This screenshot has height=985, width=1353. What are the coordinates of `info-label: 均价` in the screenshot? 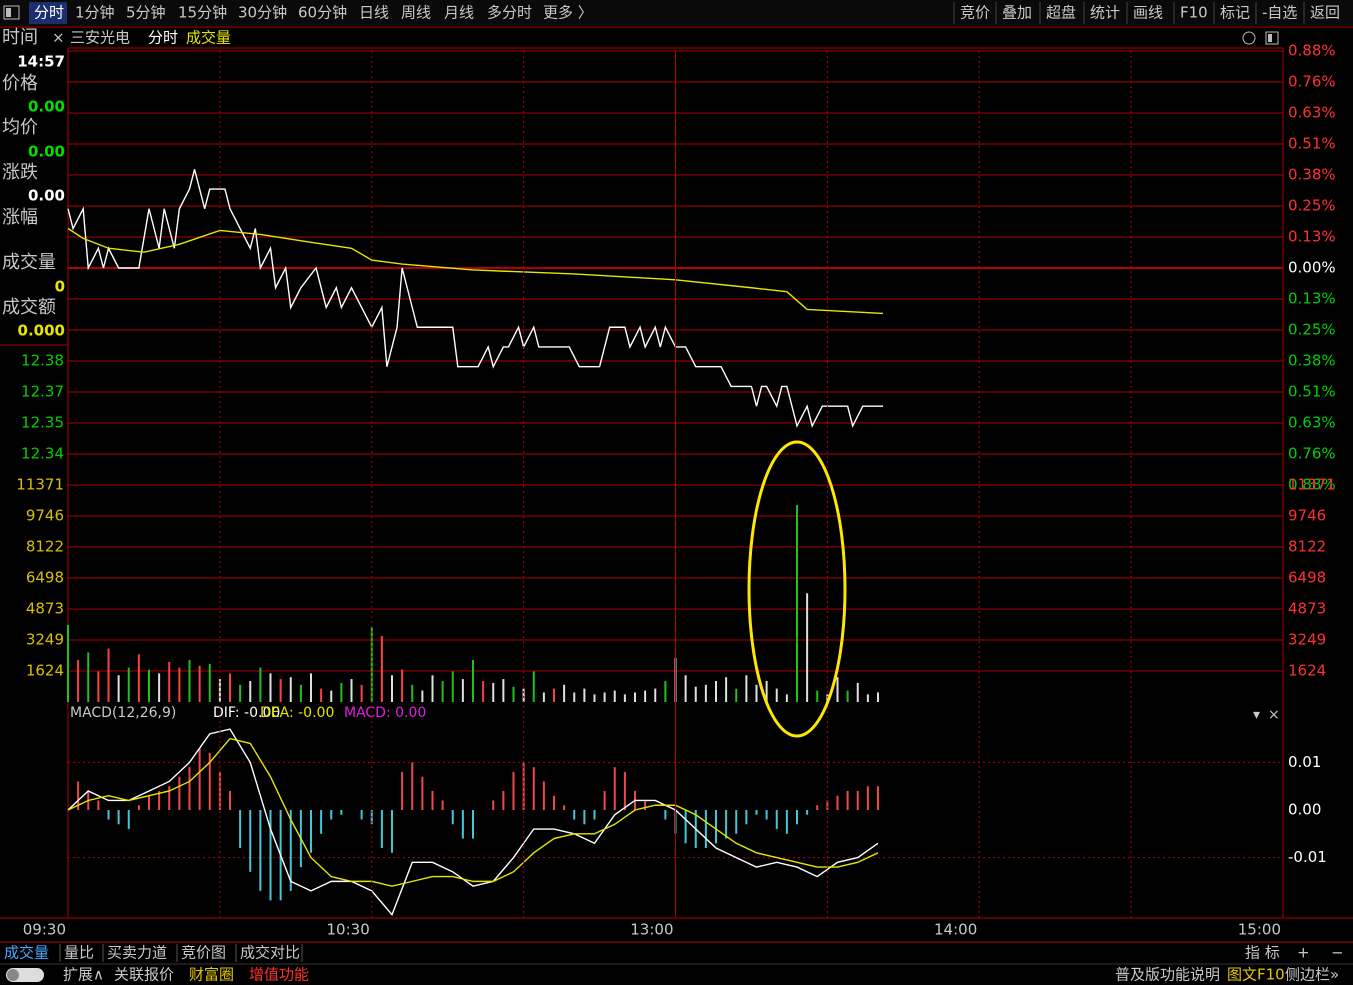 It's located at (20, 127).